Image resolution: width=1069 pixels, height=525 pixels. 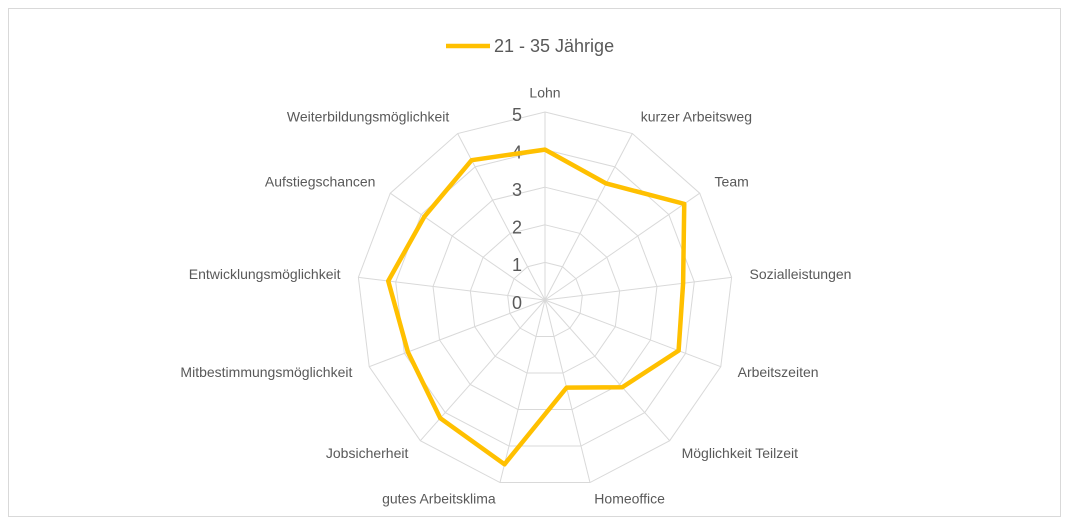 I want to click on category-label: Weiterbildungsmöglichkeit, so click(x=368, y=116).